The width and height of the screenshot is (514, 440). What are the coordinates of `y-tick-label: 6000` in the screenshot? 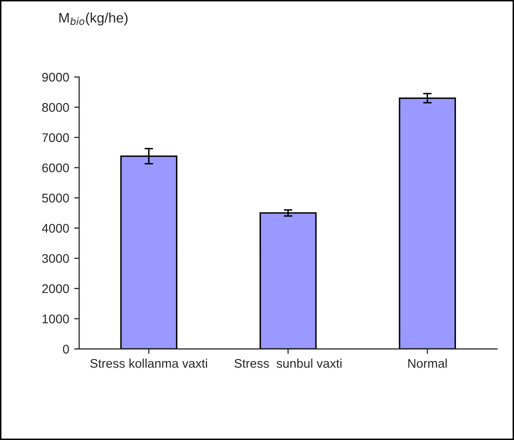 It's located at (55, 167).